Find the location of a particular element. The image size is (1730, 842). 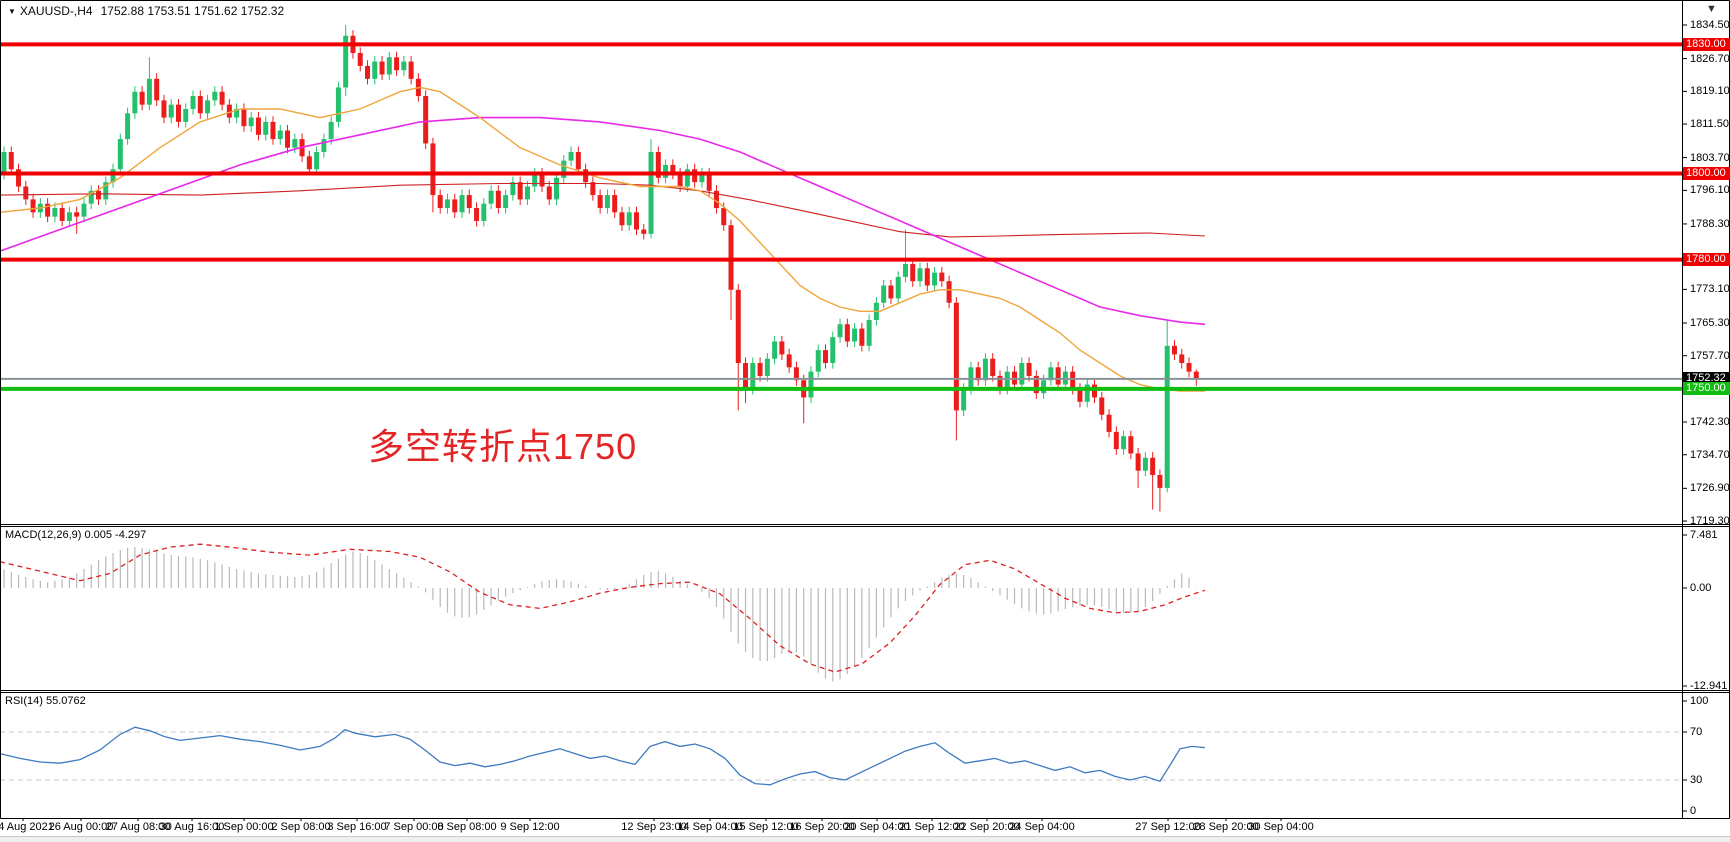

price-tick-label: 1734.70 is located at coordinates (1710, 454).